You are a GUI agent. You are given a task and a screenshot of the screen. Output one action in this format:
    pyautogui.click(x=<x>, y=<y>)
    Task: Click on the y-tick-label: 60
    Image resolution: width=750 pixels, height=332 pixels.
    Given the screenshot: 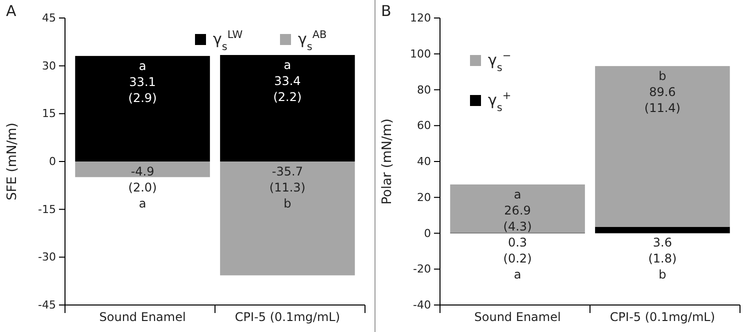 What is the action you would take?
    pyautogui.click(x=424, y=125)
    